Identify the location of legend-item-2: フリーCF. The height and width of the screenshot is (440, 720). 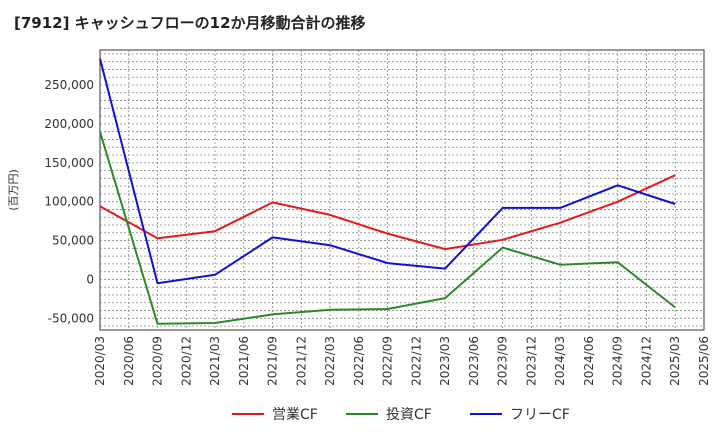
(520, 415).